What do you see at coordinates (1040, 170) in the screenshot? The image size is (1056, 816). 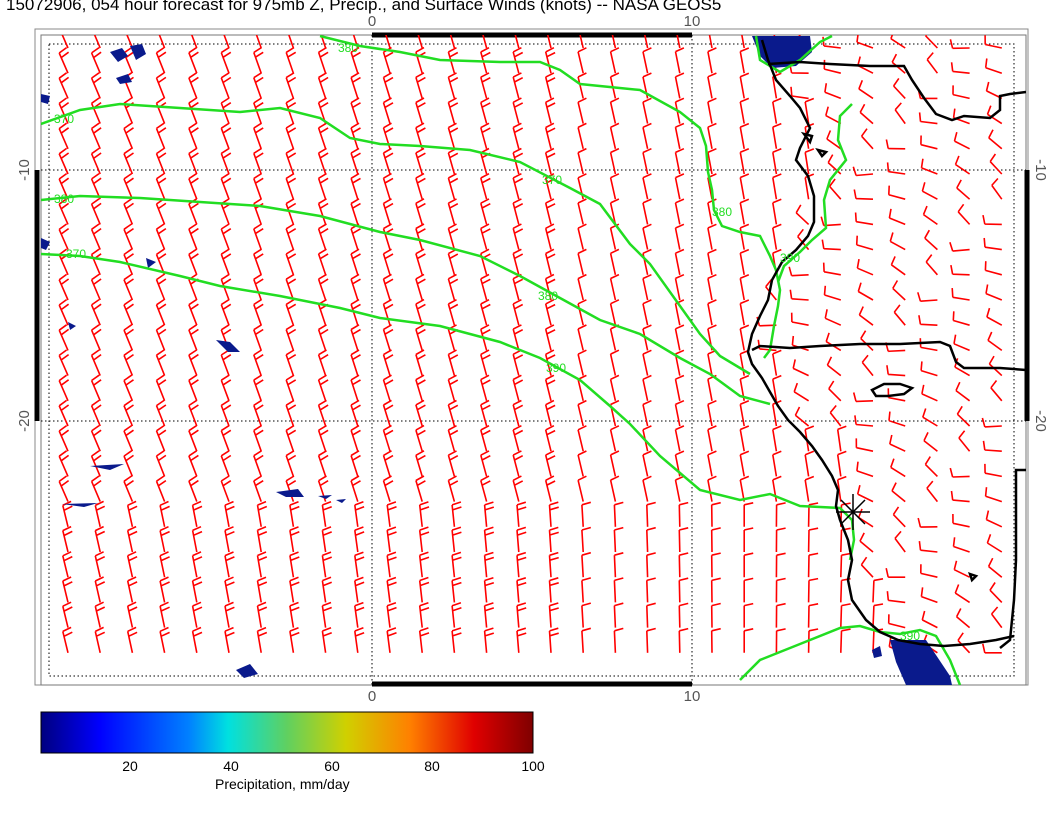 I see `lat-label-right-minus-10: -10` at bounding box center [1040, 170].